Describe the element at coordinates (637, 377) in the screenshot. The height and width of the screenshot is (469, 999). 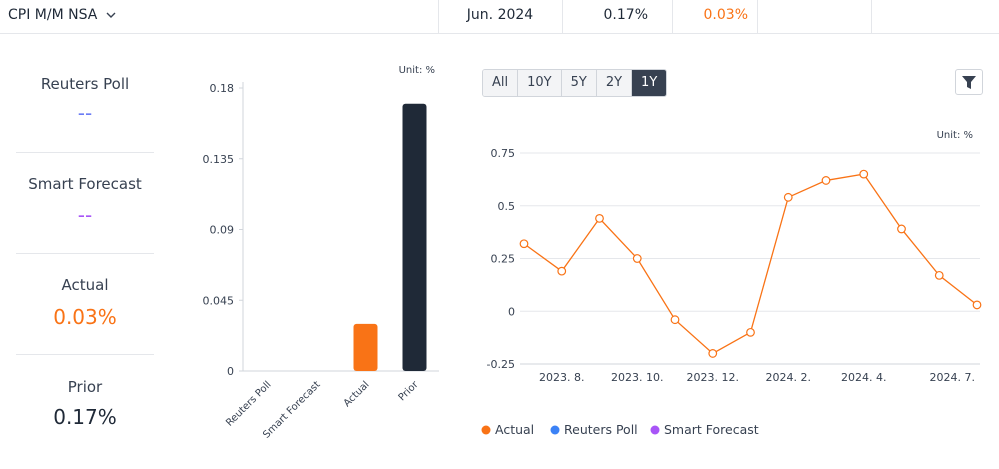
I see `x-tick-label: 2023. 10.` at that location.